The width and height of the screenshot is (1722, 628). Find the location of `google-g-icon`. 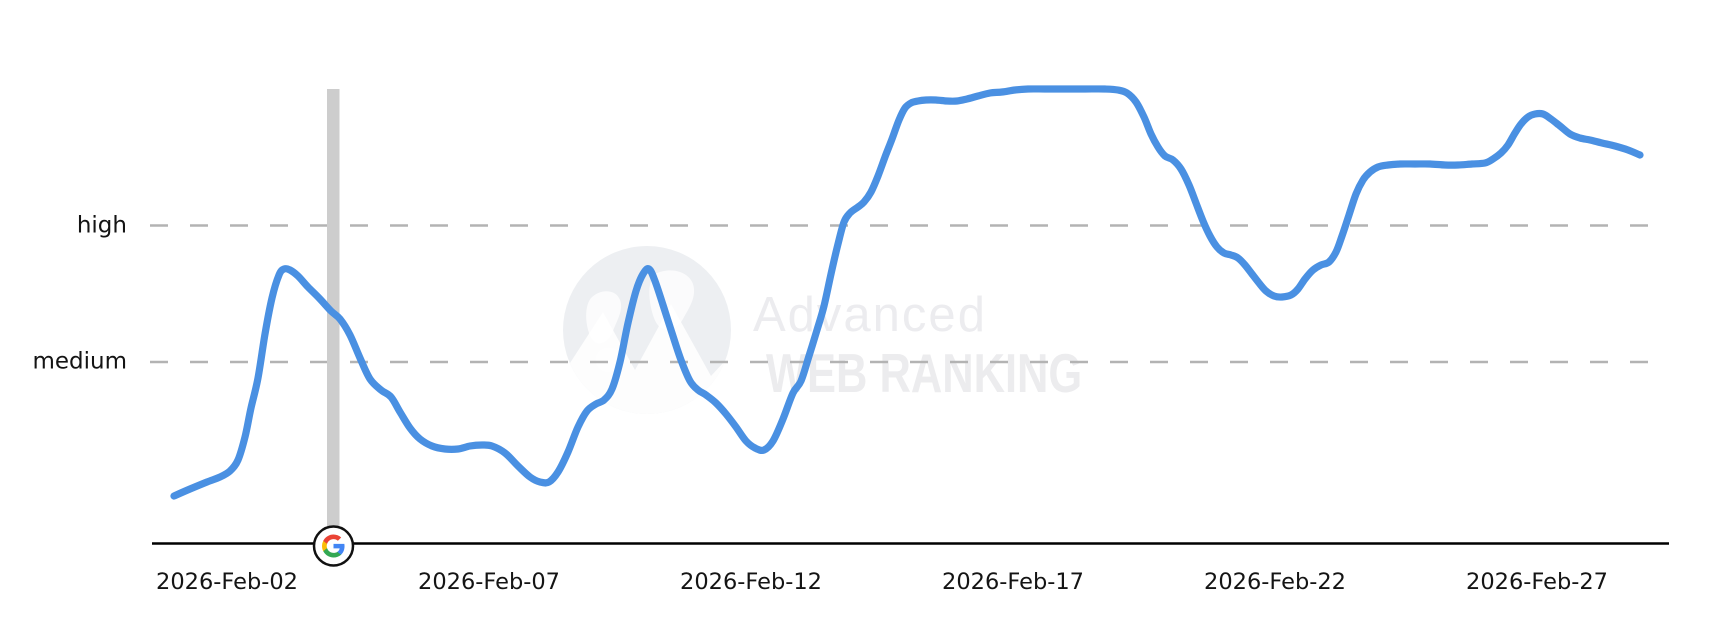

google-g-icon is located at coordinates (333, 546).